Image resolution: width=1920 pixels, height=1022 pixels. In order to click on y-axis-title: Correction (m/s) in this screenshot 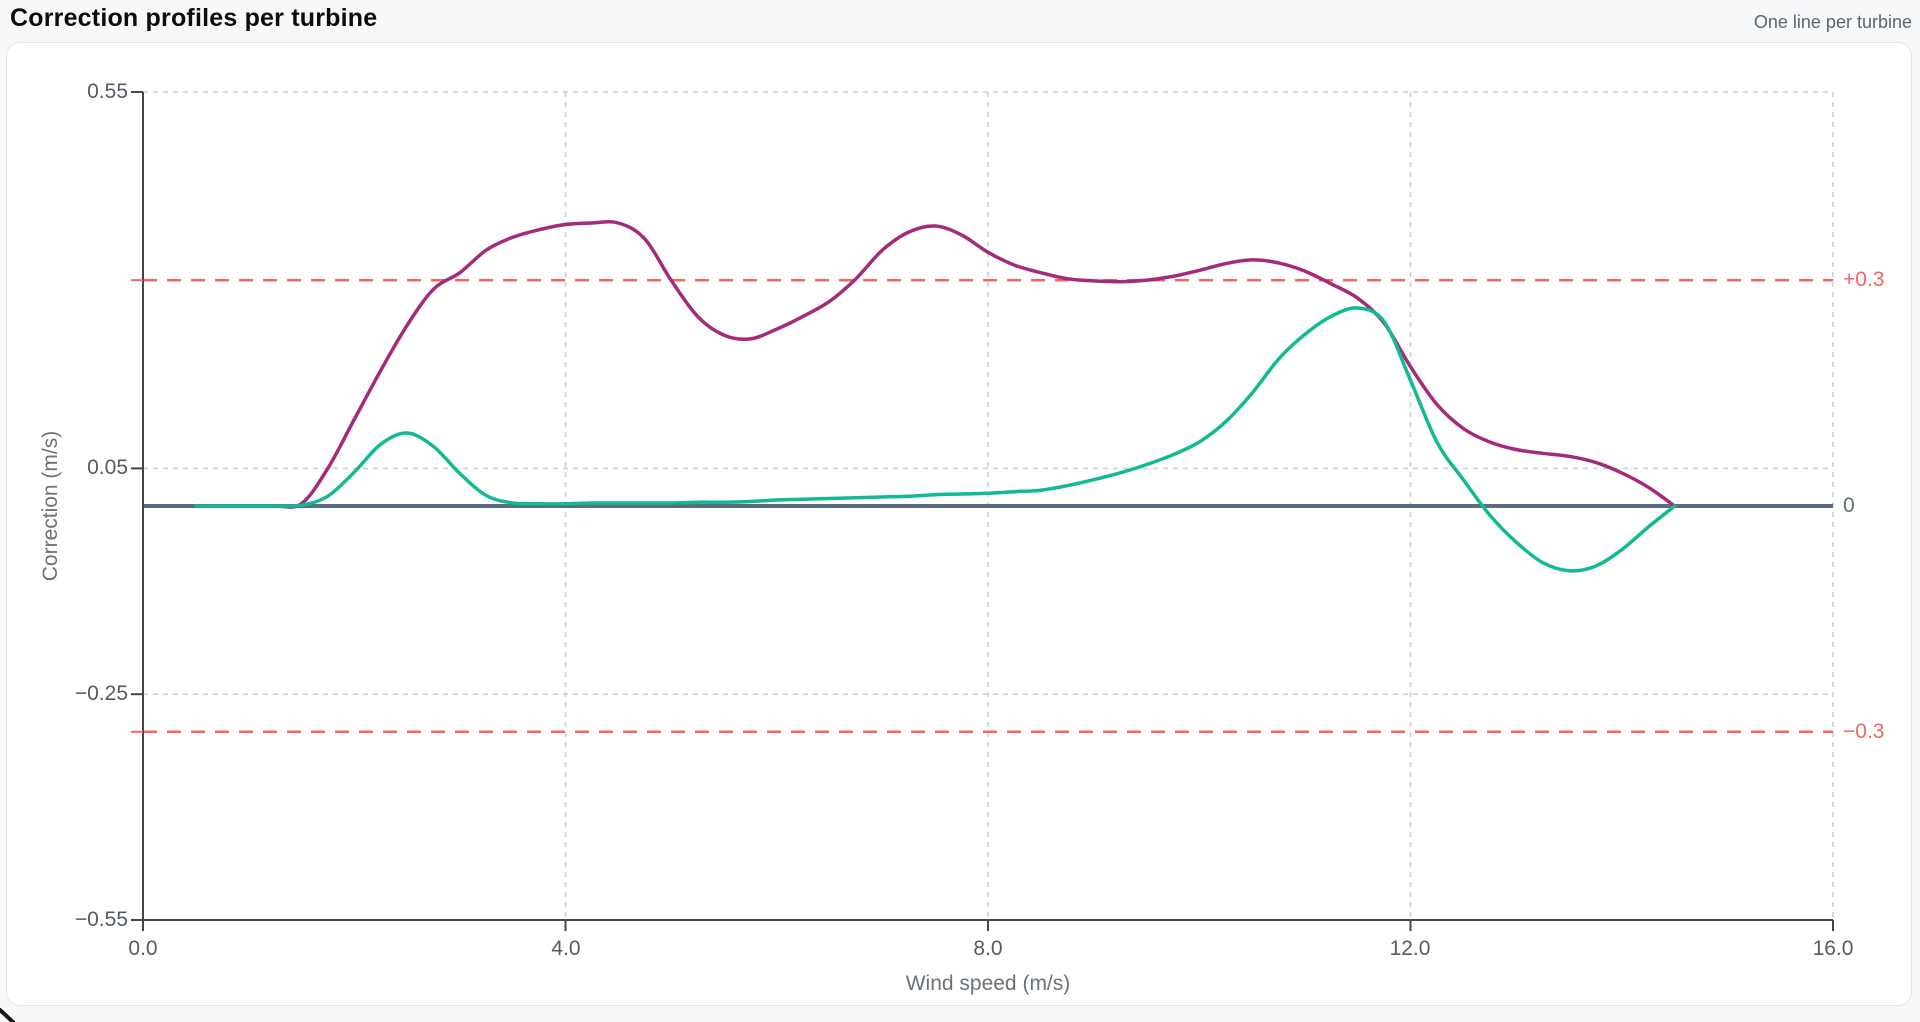, I will do `click(50, 506)`.